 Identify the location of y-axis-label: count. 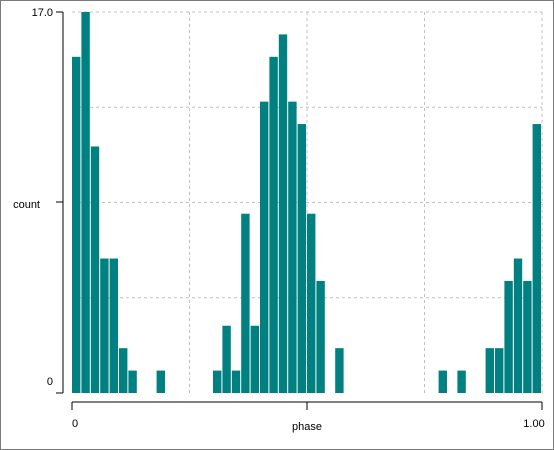
(26, 205).